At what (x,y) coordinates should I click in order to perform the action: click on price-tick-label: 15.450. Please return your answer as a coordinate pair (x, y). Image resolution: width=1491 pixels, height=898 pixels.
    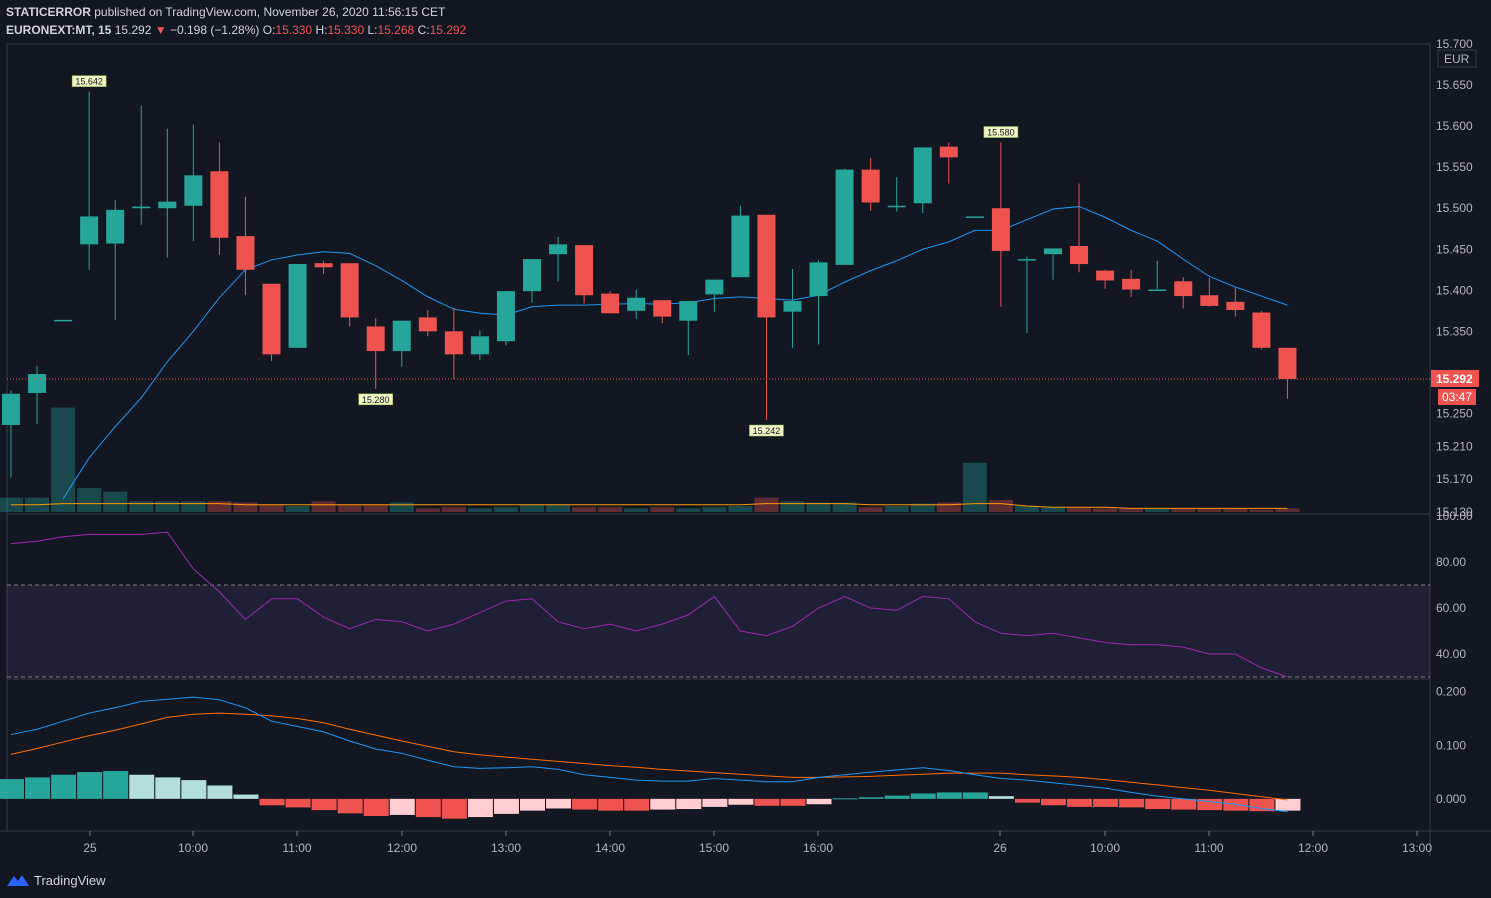
    Looking at the image, I should click on (1454, 249).